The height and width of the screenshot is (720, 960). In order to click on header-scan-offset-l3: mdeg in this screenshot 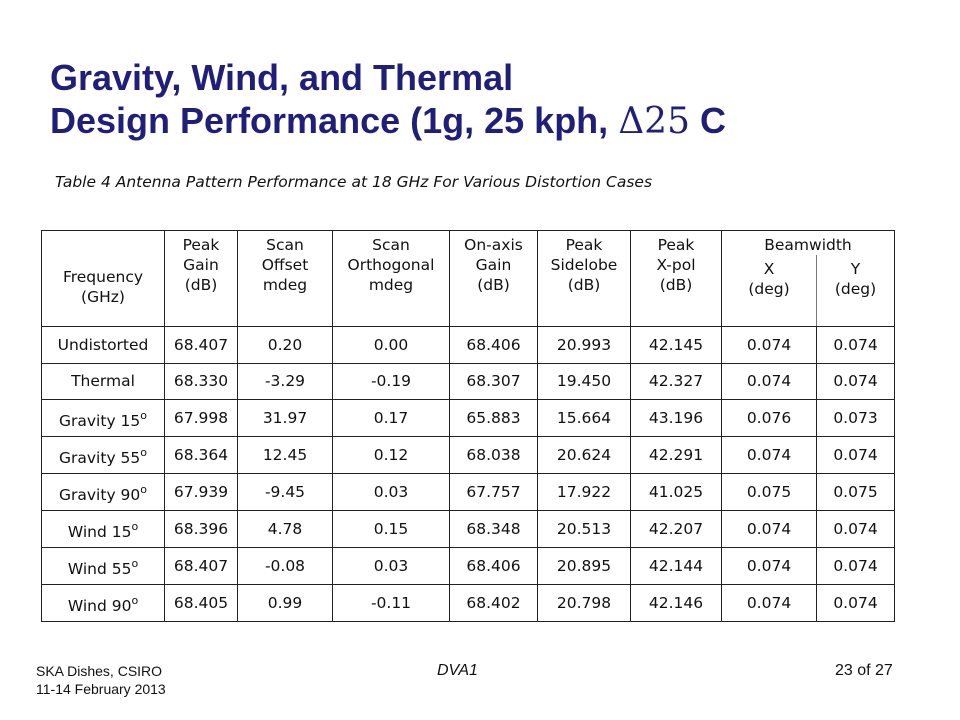, I will do `click(285, 285)`.